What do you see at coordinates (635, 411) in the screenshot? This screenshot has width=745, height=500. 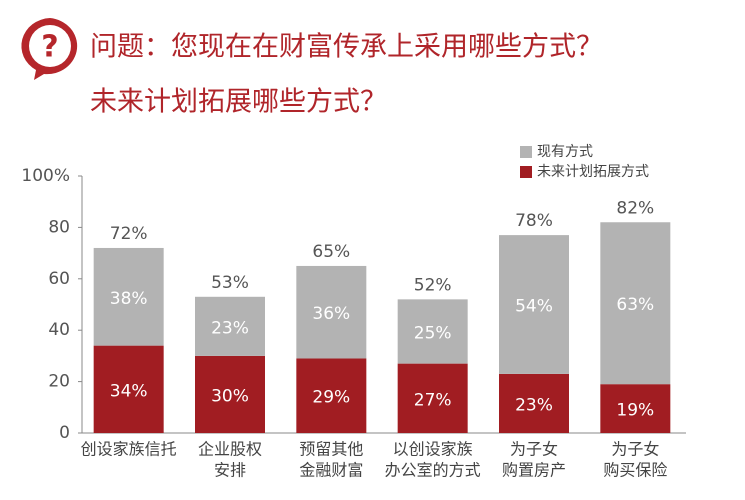 I see `data-label: 19%` at bounding box center [635, 411].